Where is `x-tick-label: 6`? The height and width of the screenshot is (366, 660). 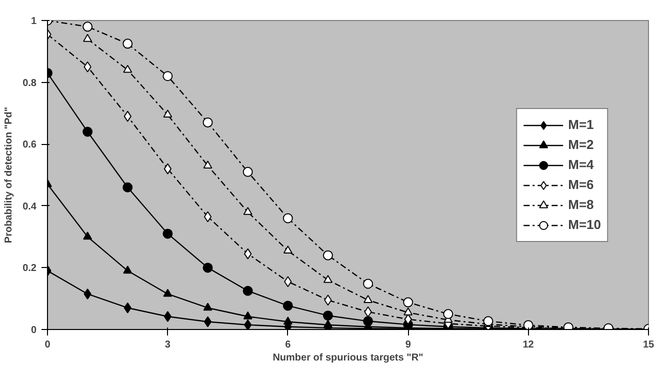
x-tick-label: 6 is located at coordinates (288, 345).